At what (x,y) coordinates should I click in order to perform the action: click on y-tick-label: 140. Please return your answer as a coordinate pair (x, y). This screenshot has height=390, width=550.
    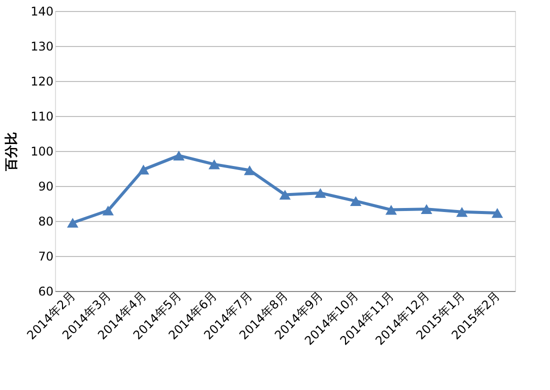
    Looking at the image, I should click on (42, 11).